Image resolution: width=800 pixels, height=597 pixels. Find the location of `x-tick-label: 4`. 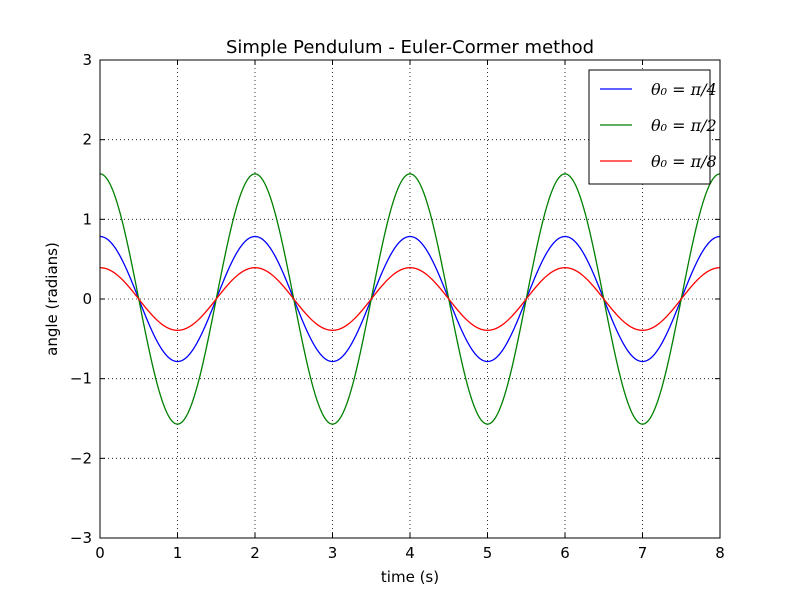

x-tick-label: 4 is located at coordinates (410, 553).